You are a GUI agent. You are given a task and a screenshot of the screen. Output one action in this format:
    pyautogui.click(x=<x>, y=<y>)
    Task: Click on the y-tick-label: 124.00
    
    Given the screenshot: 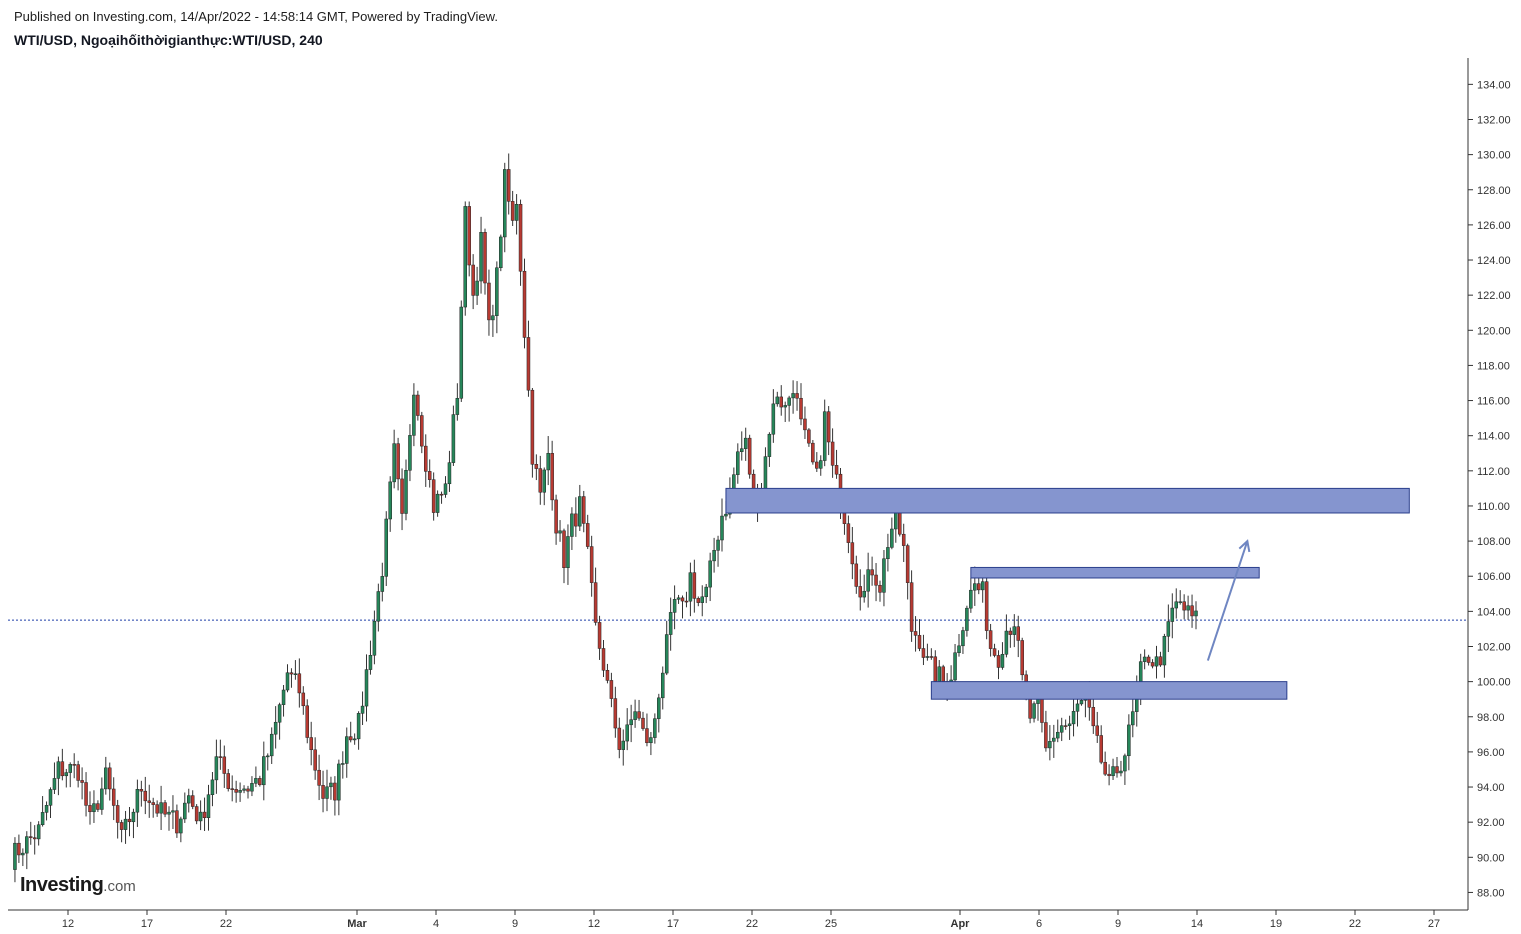 What is the action you would take?
    pyautogui.click(x=1494, y=261)
    